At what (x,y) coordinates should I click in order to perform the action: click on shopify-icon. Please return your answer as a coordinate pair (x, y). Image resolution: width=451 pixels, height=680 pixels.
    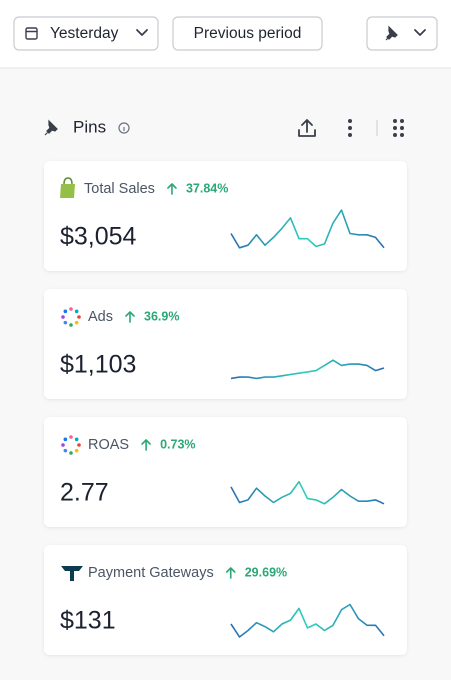
    Looking at the image, I should click on (67, 191).